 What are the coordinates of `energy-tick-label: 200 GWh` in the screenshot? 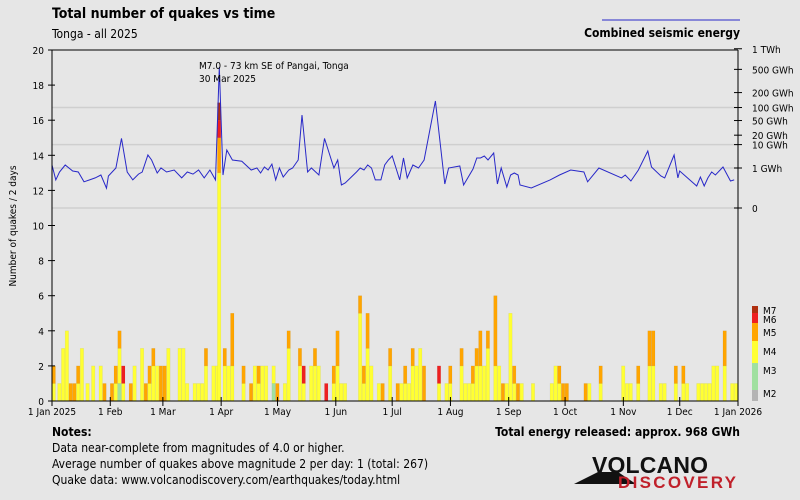 It's located at (773, 94).